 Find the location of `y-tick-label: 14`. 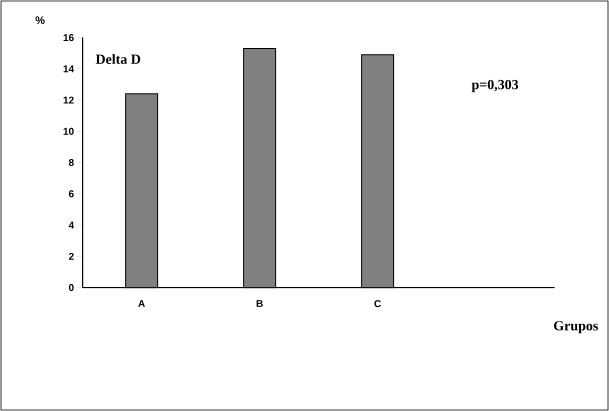

y-tick-label: 14 is located at coordinates (69, 68).